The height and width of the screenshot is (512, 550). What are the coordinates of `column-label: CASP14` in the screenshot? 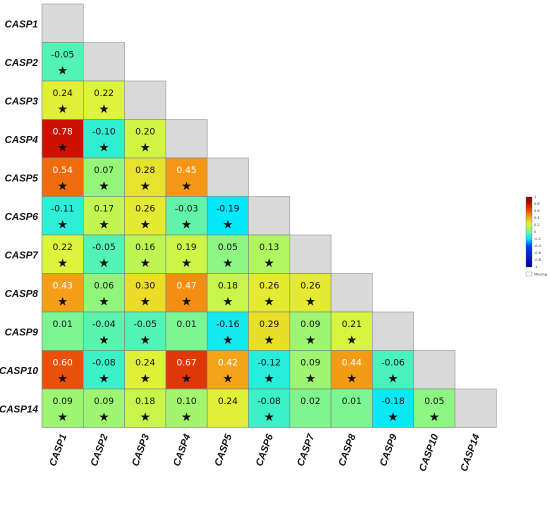 It's located at (471, 452).